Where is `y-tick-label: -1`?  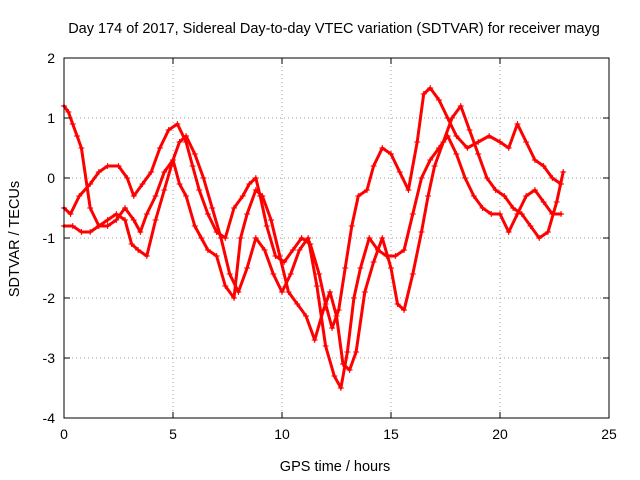 y-tick-label: -1 is located at coordinates (49, 238).